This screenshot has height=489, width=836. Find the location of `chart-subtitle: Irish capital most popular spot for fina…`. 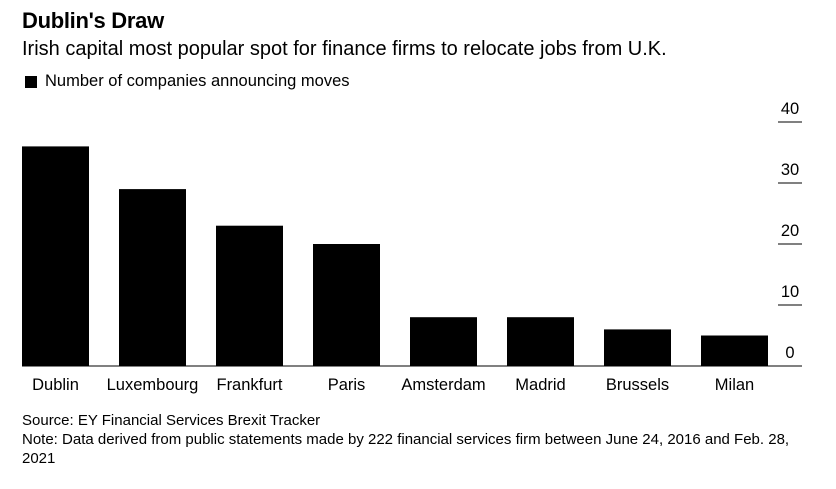

chart-subtitle: Irish capital most popular spot for fina… is located at coordinates (344, 49).